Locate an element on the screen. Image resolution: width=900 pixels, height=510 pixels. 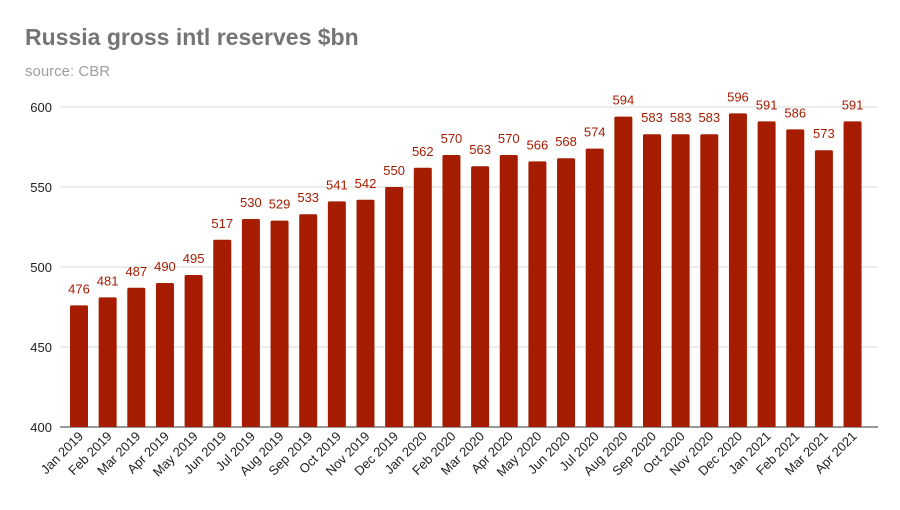
data-label: 517 is located at coordinates (222, 223).